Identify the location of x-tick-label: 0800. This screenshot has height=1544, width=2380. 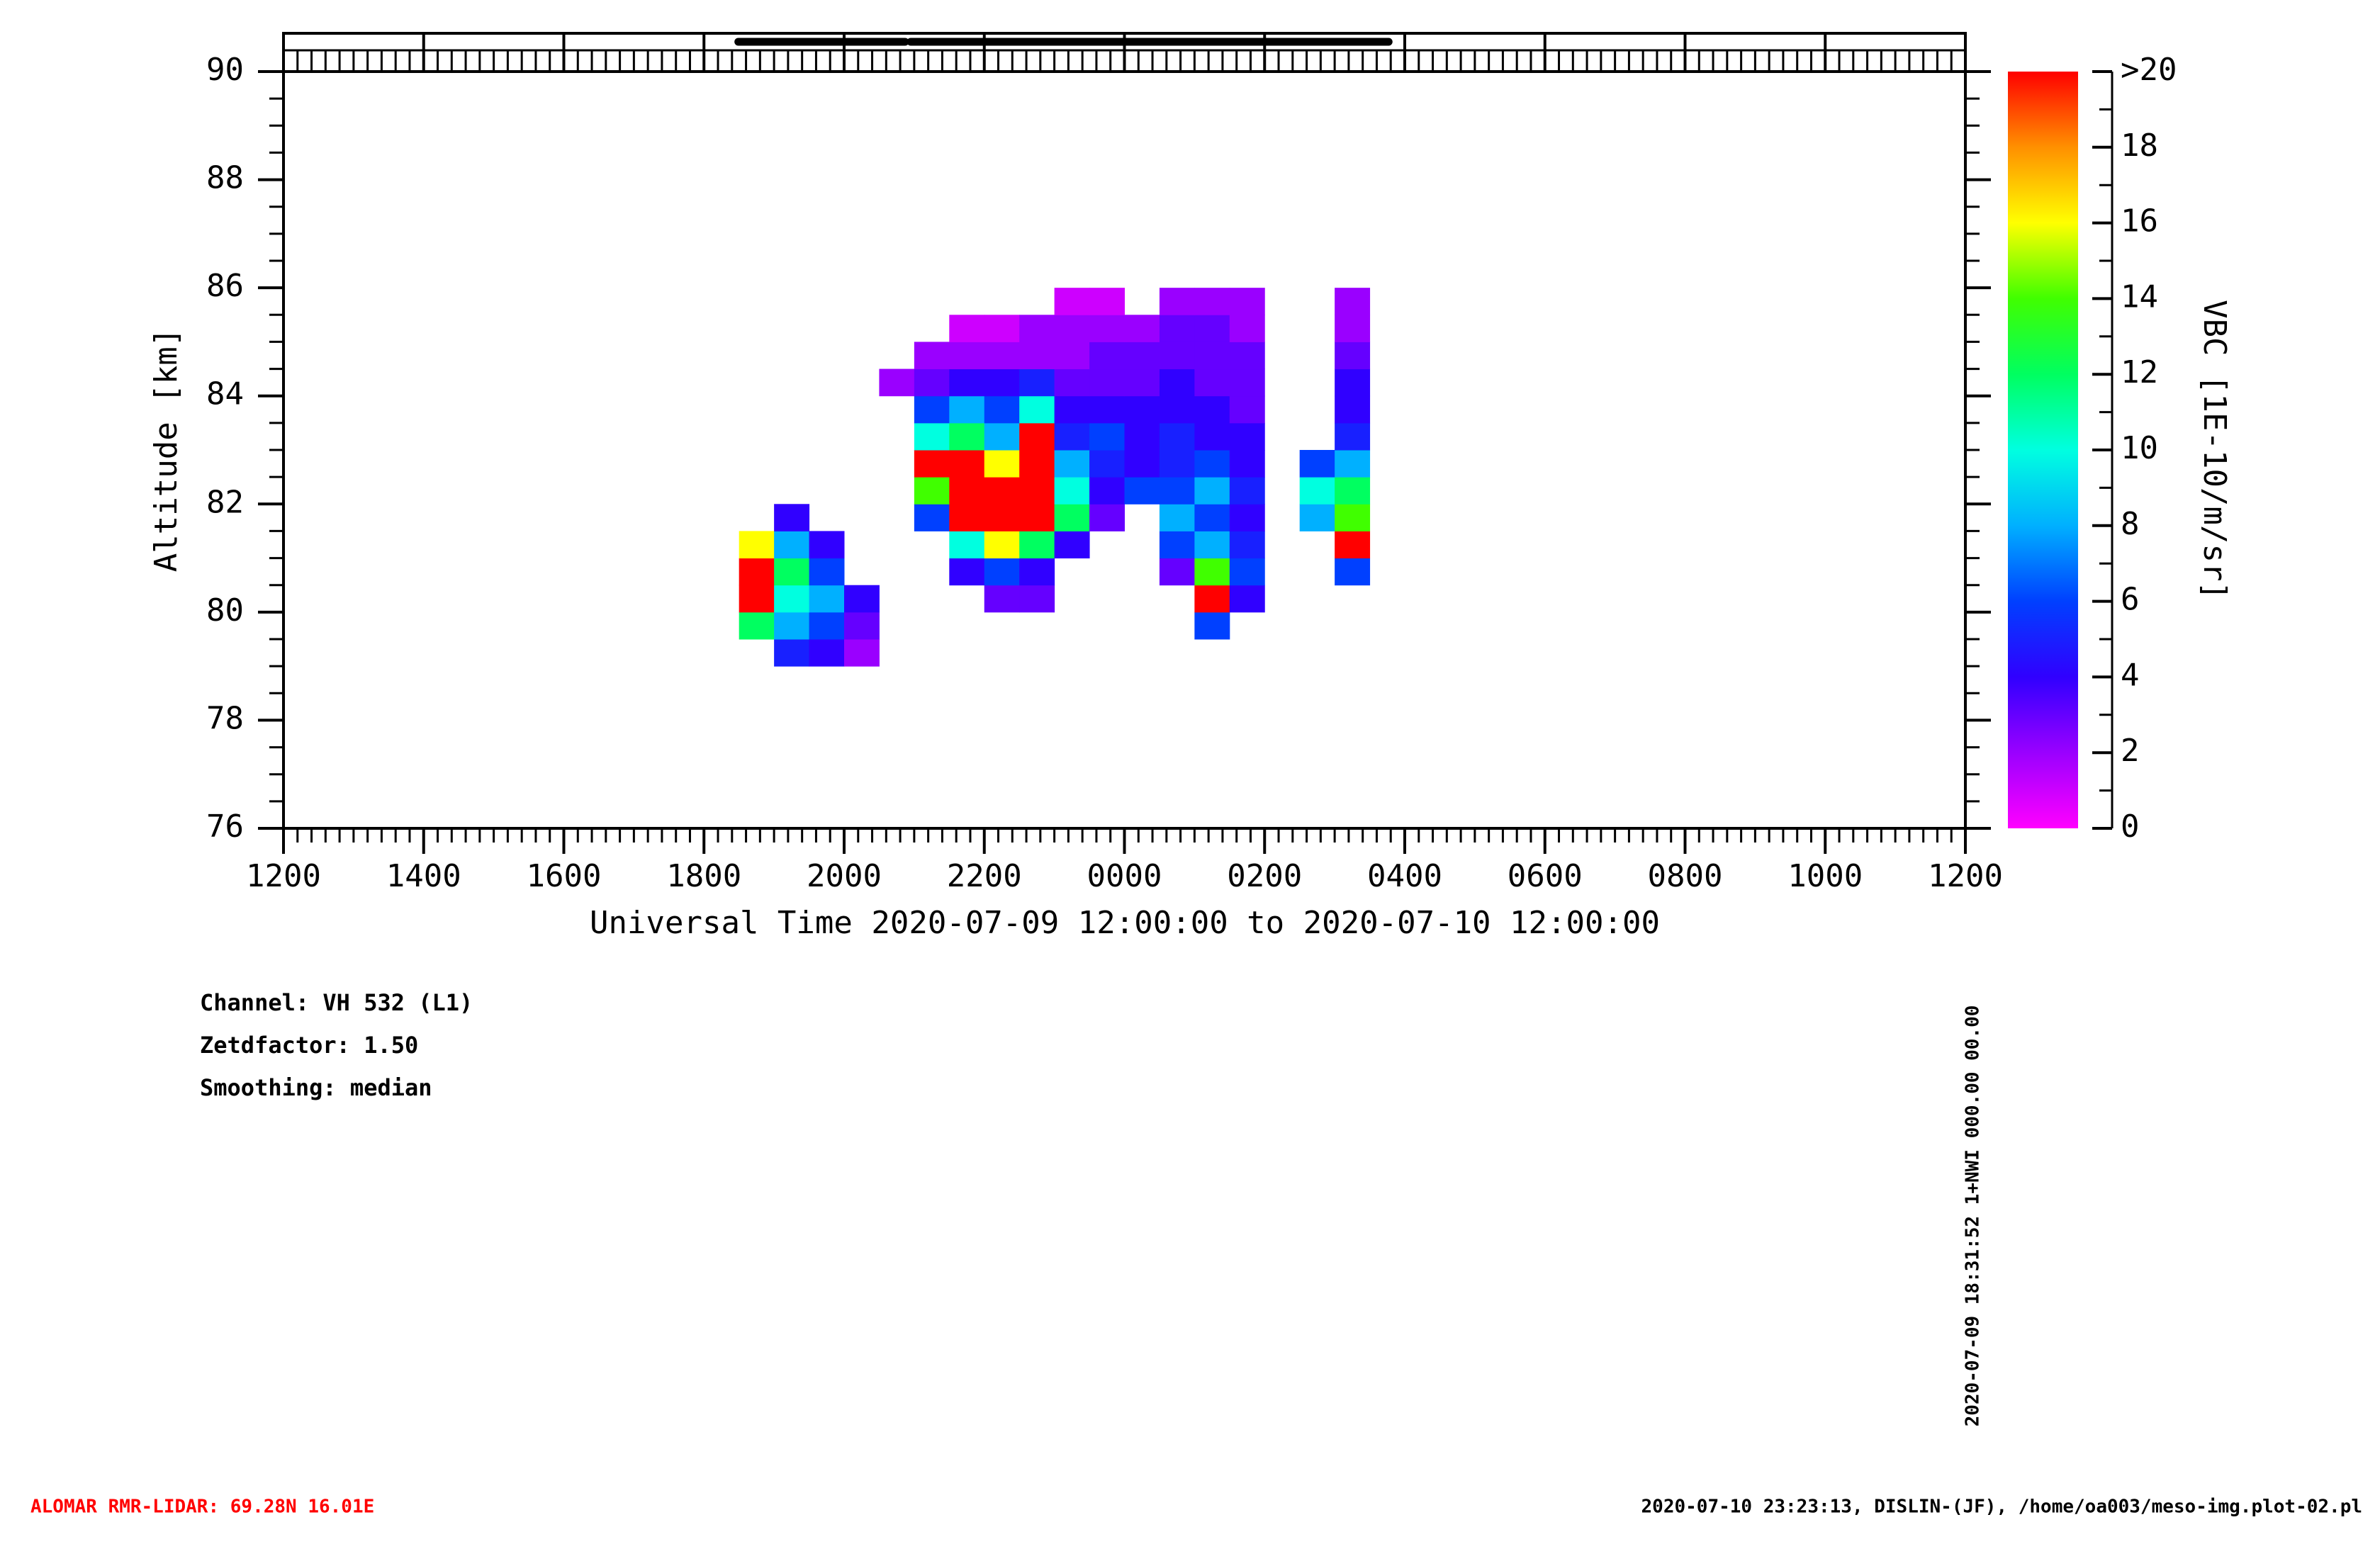
(1686, 876).